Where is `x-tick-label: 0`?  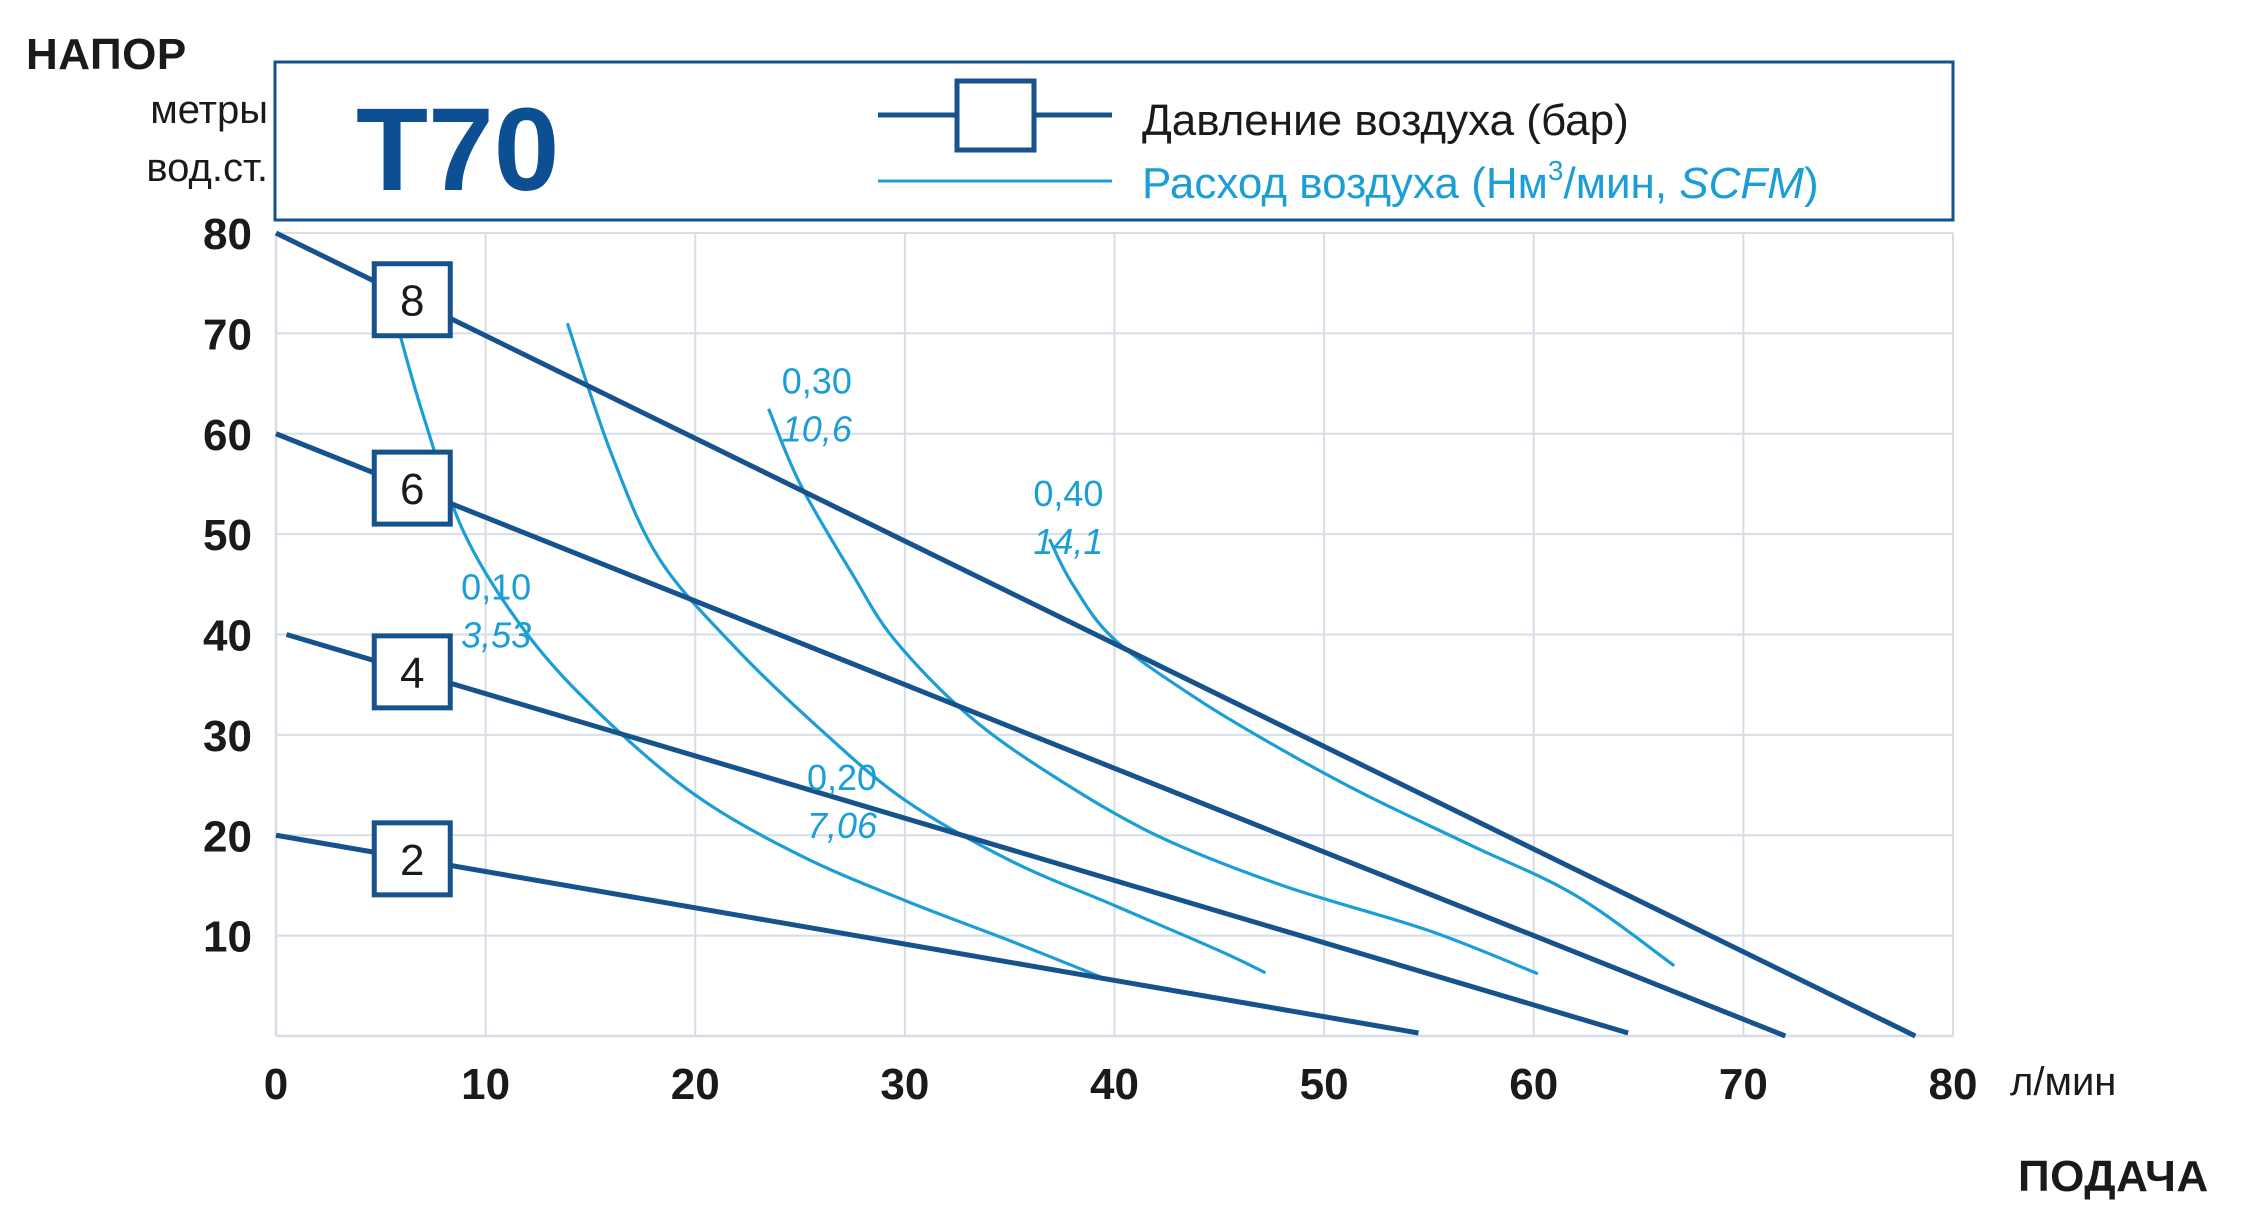
x-tick-label: 0 is located at coordinates (276, 1084).